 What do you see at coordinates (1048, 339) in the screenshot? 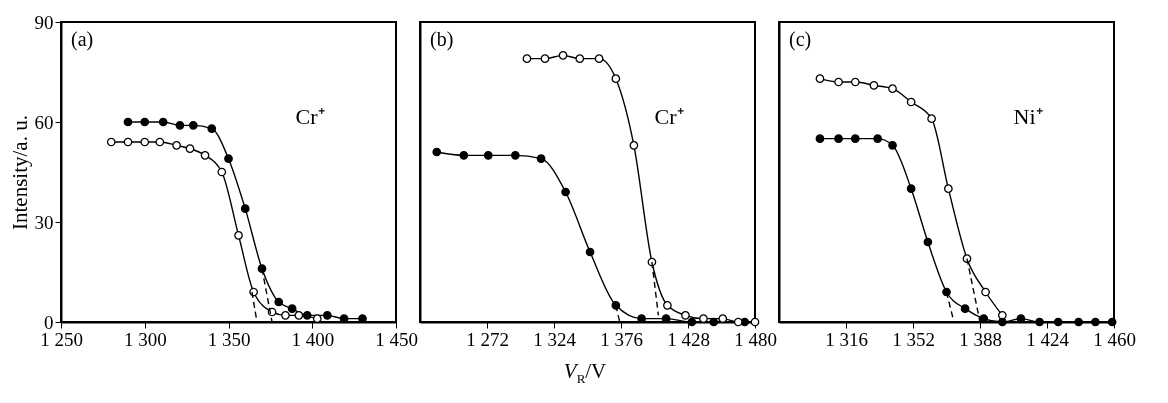
I see `x-tick-label: 1 424` at bounding box center [1048, 339].